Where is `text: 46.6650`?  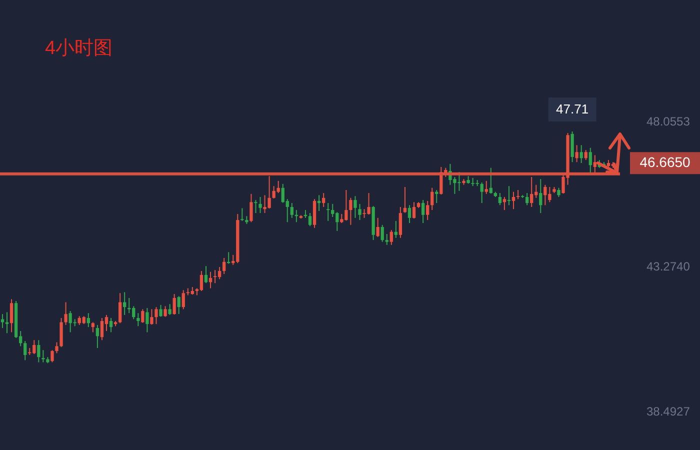
text: 46.6650 is located at coordinates (665, 162).